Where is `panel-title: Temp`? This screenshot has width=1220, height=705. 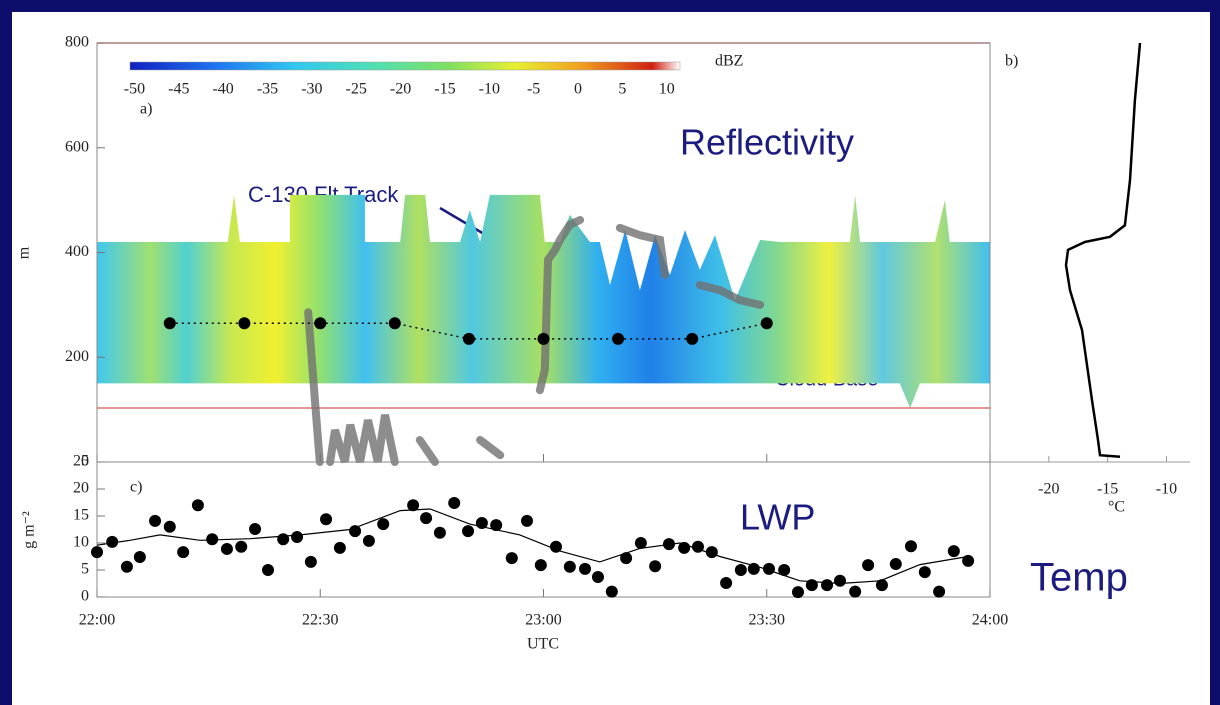
panel-title: Temp is located at coordinates (1079, 578).